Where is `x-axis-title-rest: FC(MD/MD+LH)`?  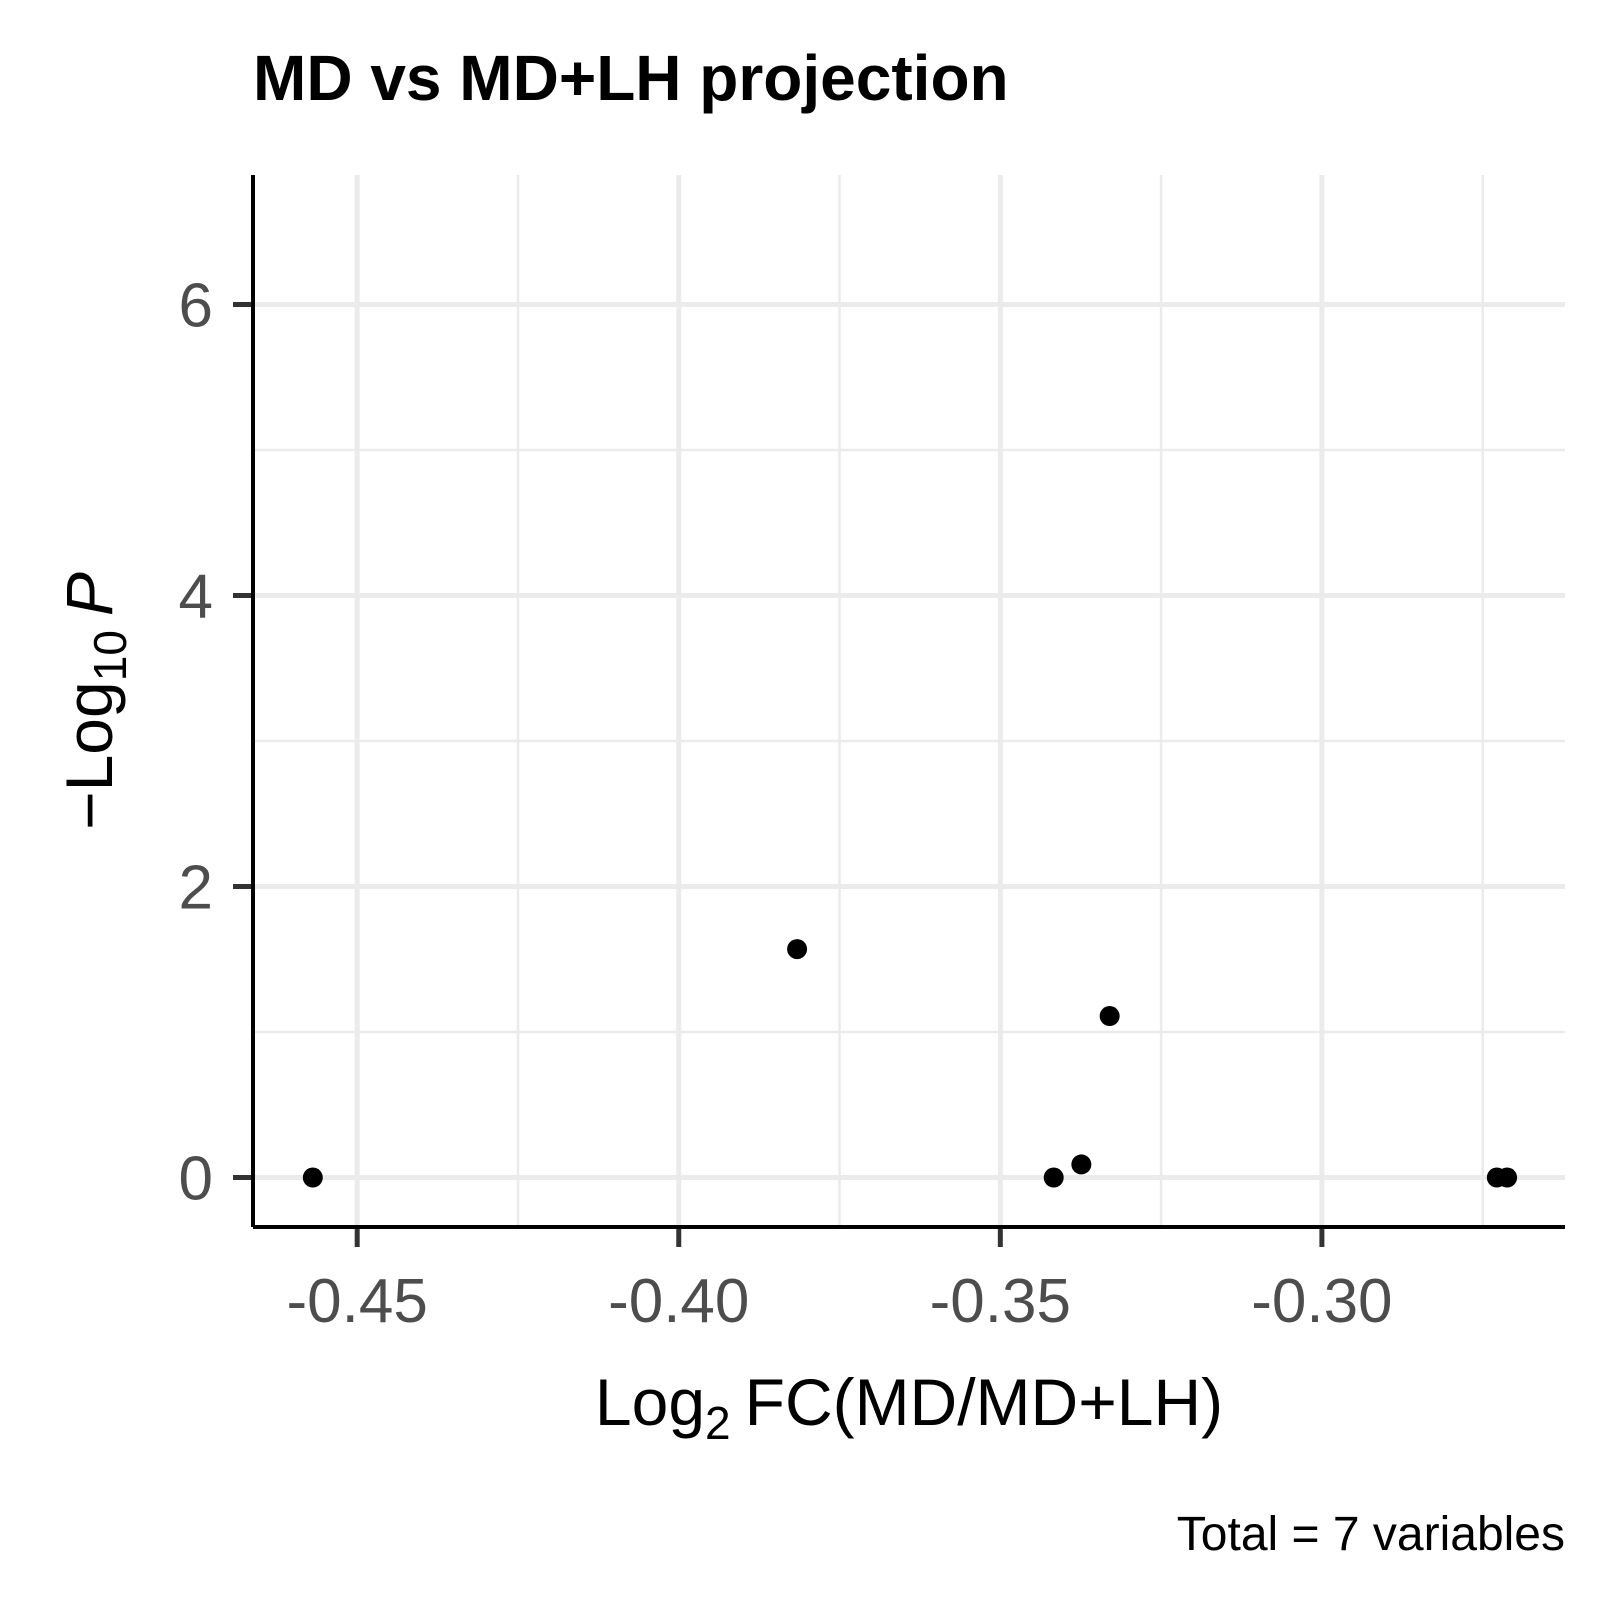 x-axis-title-rest: FC(MD/MD+LH) is located at coordinates (984, 1402).